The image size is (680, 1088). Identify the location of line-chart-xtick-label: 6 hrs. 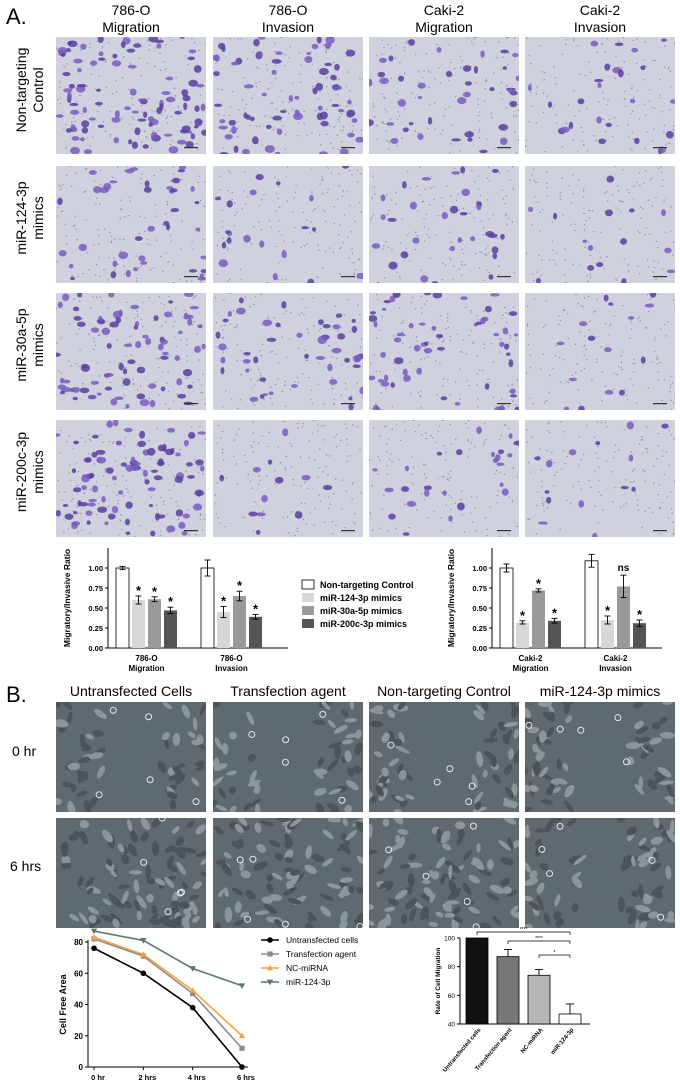
(246, 1077).